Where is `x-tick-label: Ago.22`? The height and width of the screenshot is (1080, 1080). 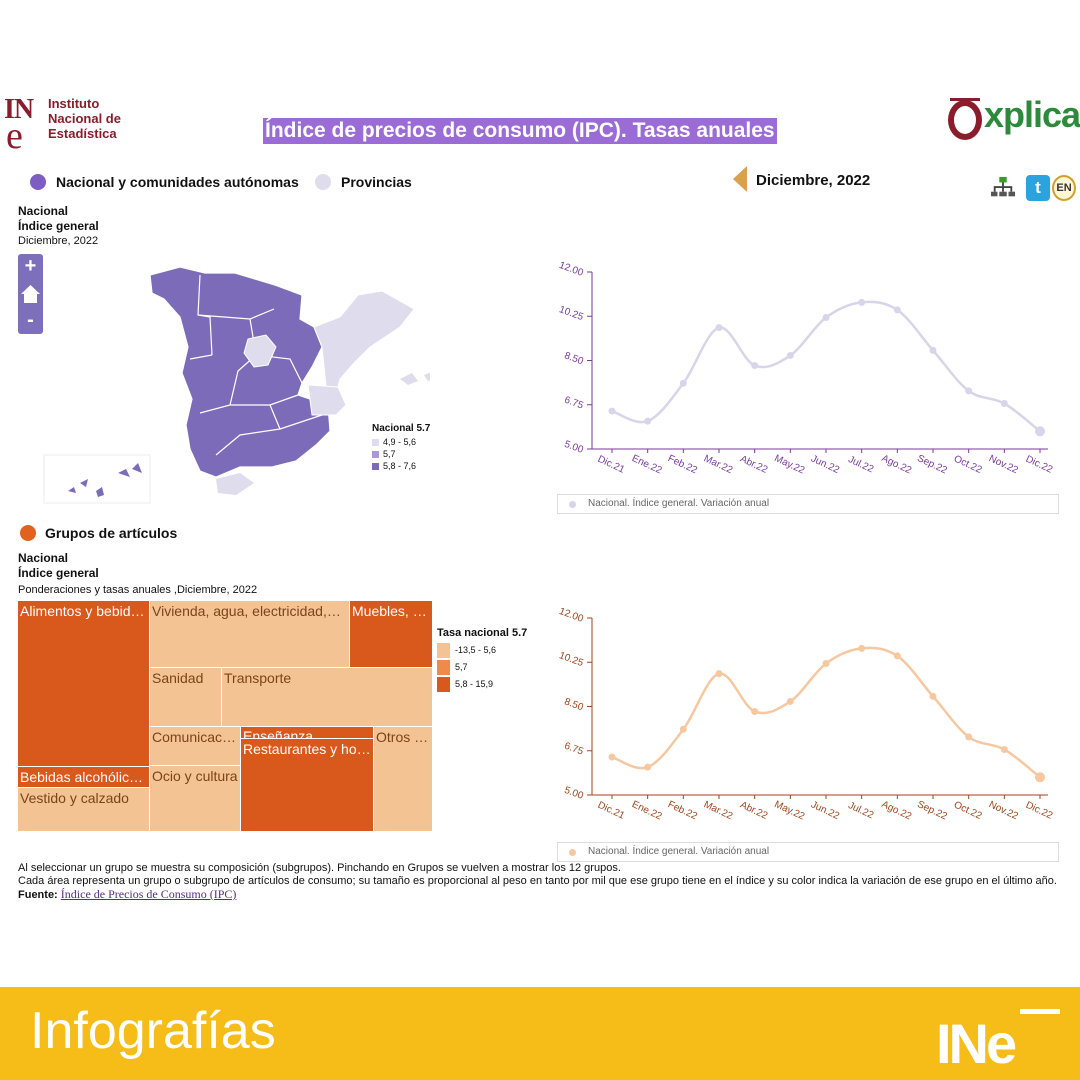 x-tick-label: Ago.22 is located at coordinates (897, 465).